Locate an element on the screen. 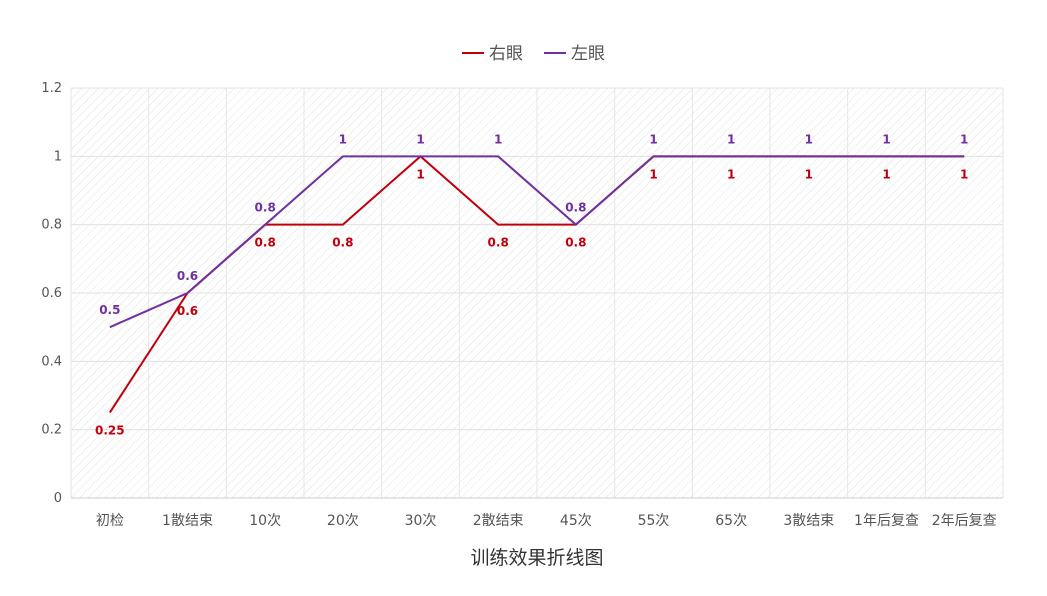  x-tick-label: 2散结束 is located at coordinates (498, 521).